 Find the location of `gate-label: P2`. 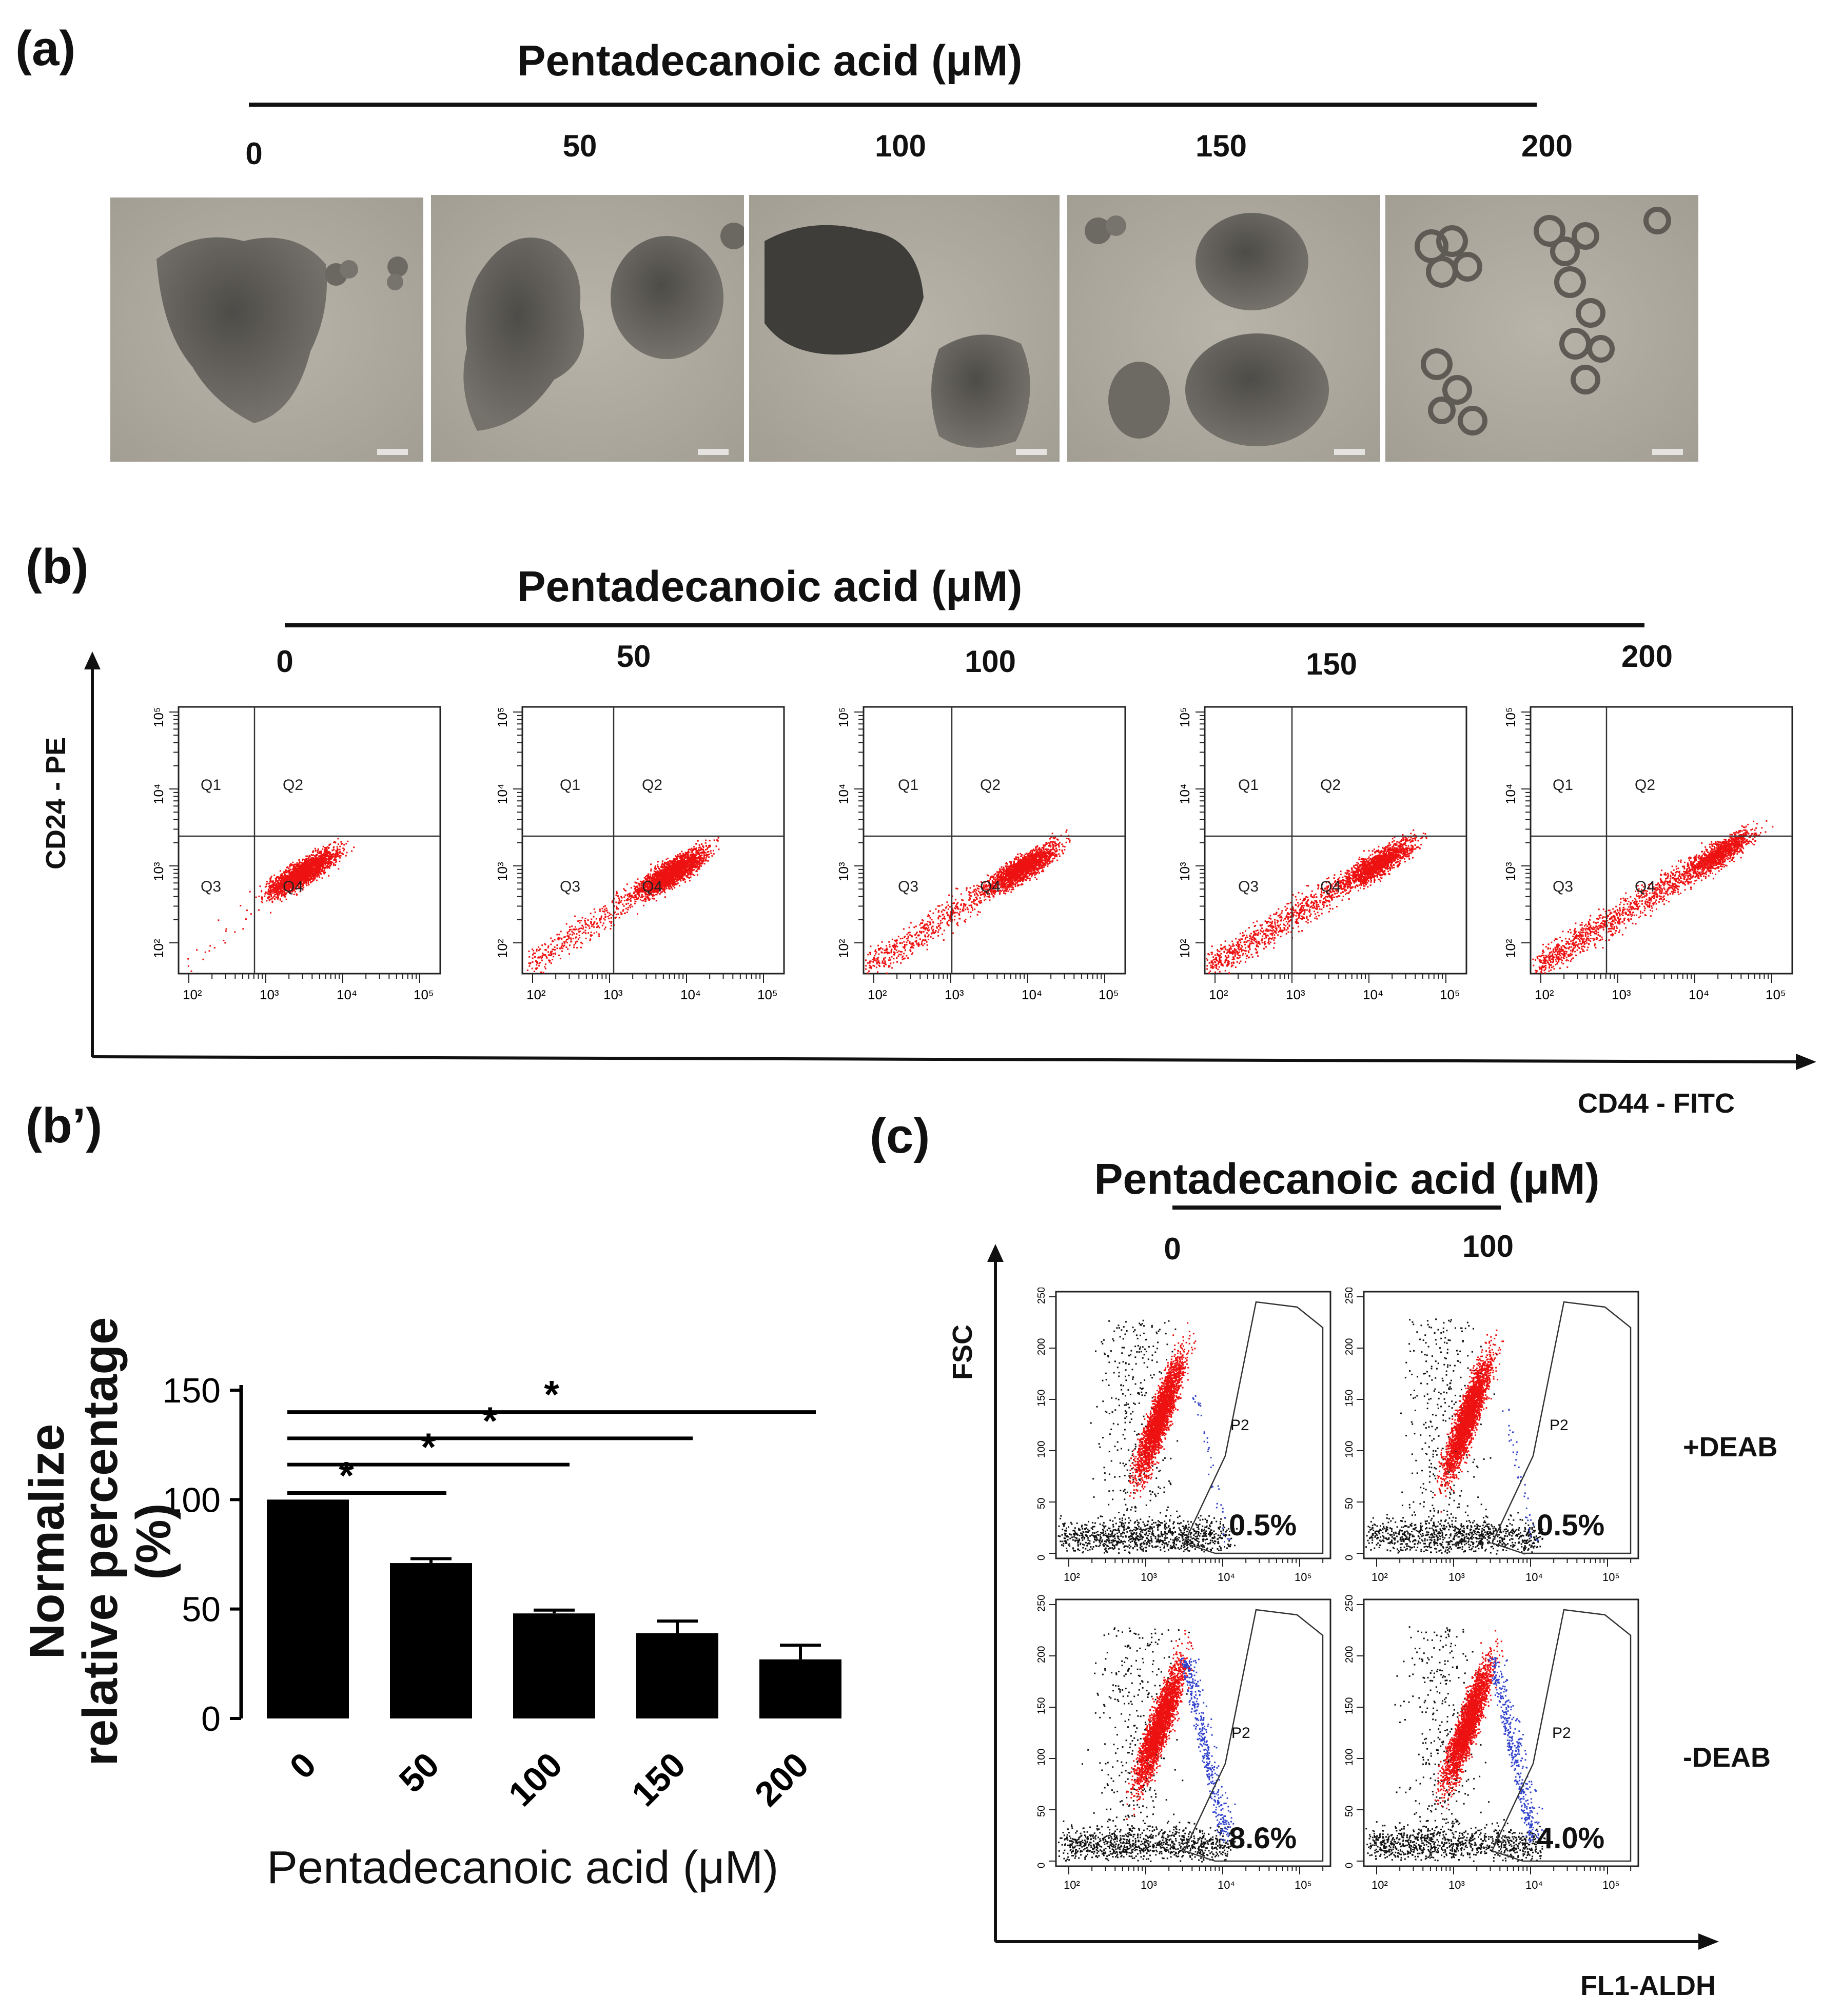

gate-label: P2 is located at coordinates (1240, 1733).